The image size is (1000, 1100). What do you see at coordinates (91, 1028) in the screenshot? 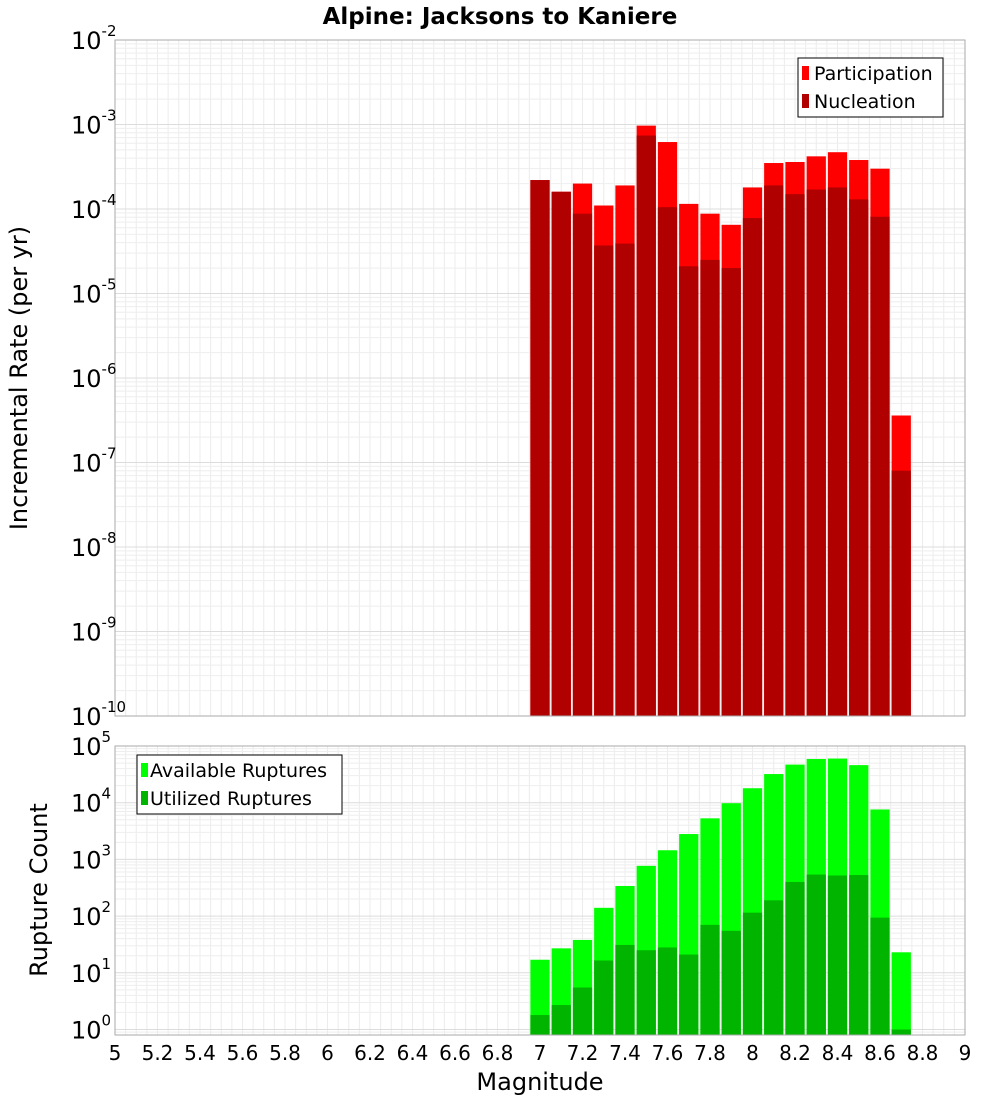
I see `y-tick-label: 10⁰` at bounding box center [91, 1028].